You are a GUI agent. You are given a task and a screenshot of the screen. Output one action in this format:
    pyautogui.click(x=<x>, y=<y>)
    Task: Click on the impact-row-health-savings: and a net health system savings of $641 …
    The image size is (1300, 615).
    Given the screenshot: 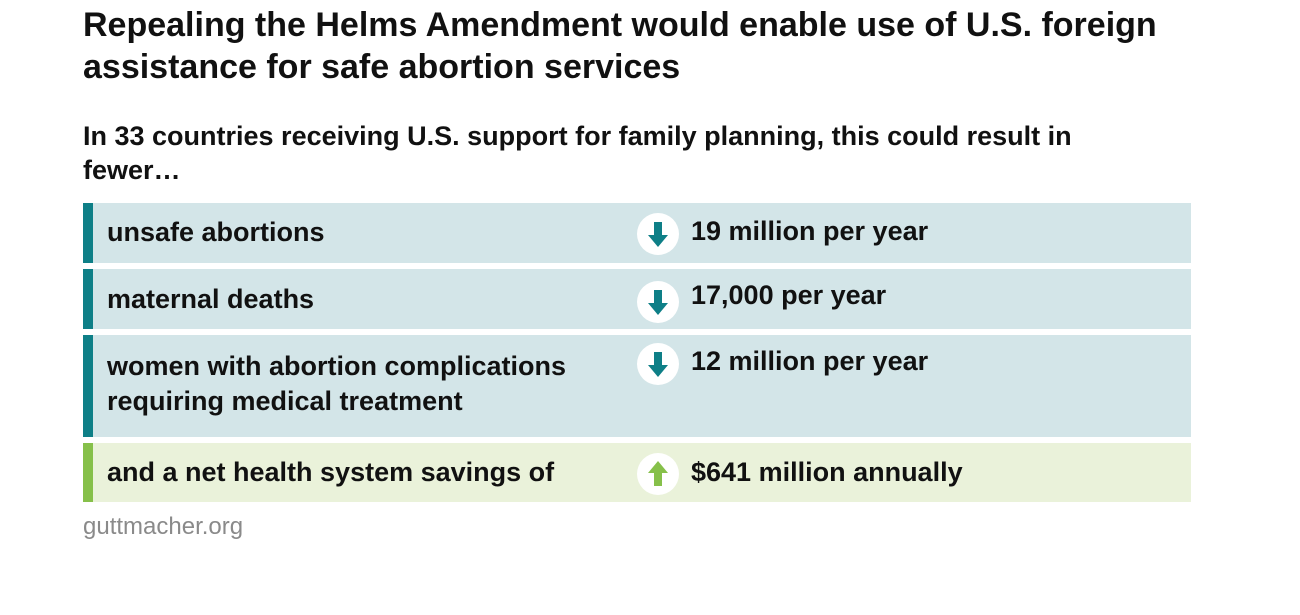 What is the action you would take?
    pyautogui.click(x=637, y=472)
    